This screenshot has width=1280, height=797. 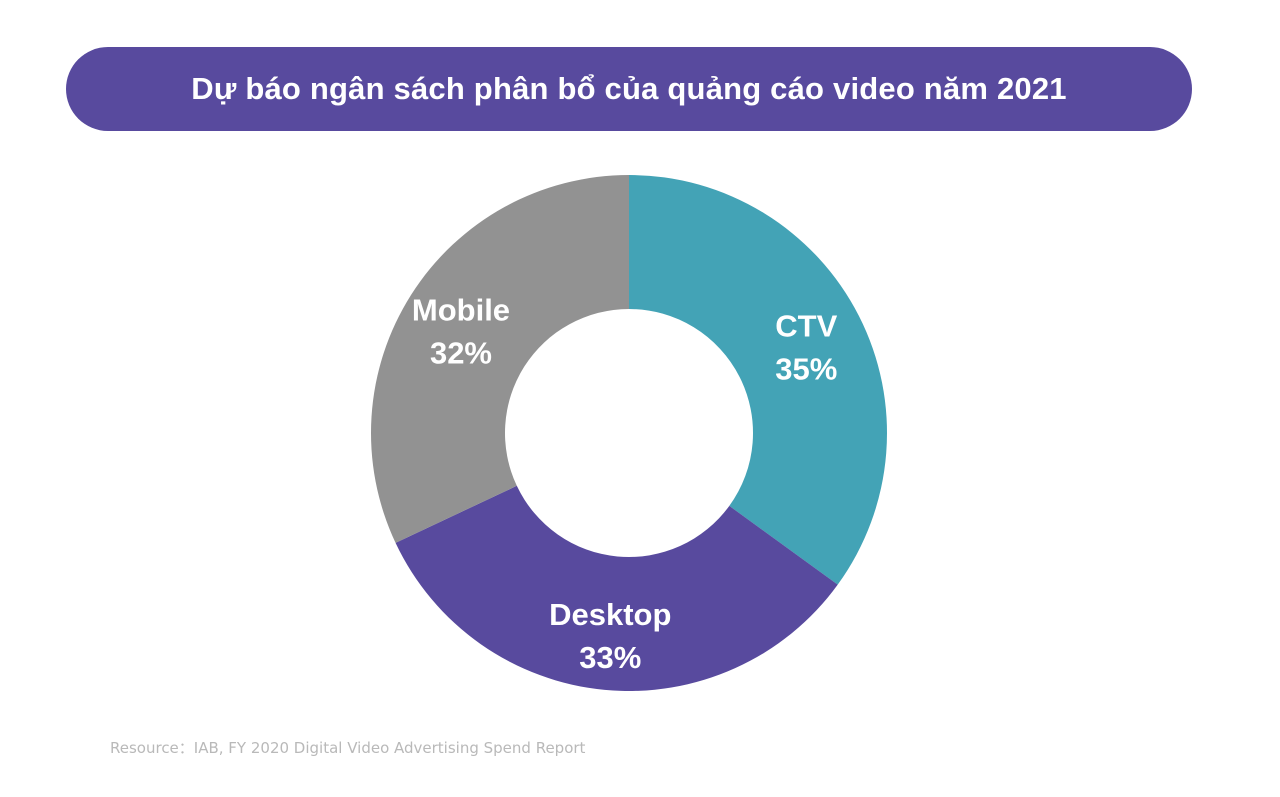 I want to click on slice-mobile, so click(x=499, y=359).